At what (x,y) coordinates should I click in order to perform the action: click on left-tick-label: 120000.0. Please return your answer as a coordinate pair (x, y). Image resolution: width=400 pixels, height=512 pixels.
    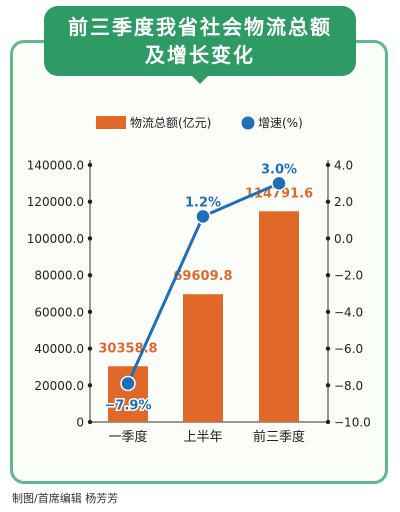
    Looking at the image, I should click on (55, 202).